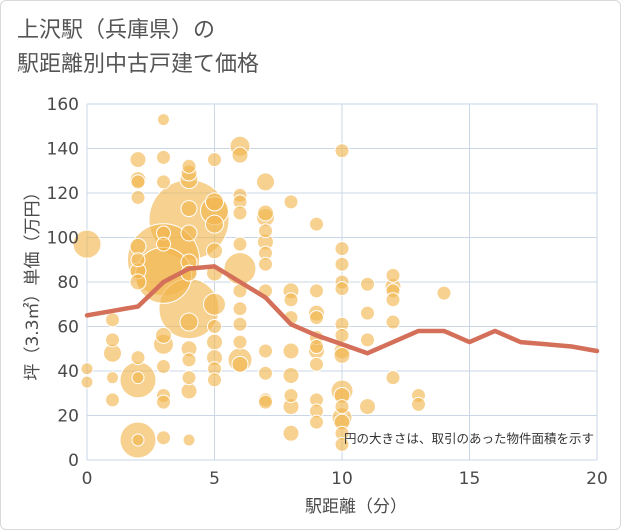 The image size is (621, 530). What do you see at coordinates (68, 328) in the screenshot?
I see `y-tick-label: 60` at bounding box center [68, 328].